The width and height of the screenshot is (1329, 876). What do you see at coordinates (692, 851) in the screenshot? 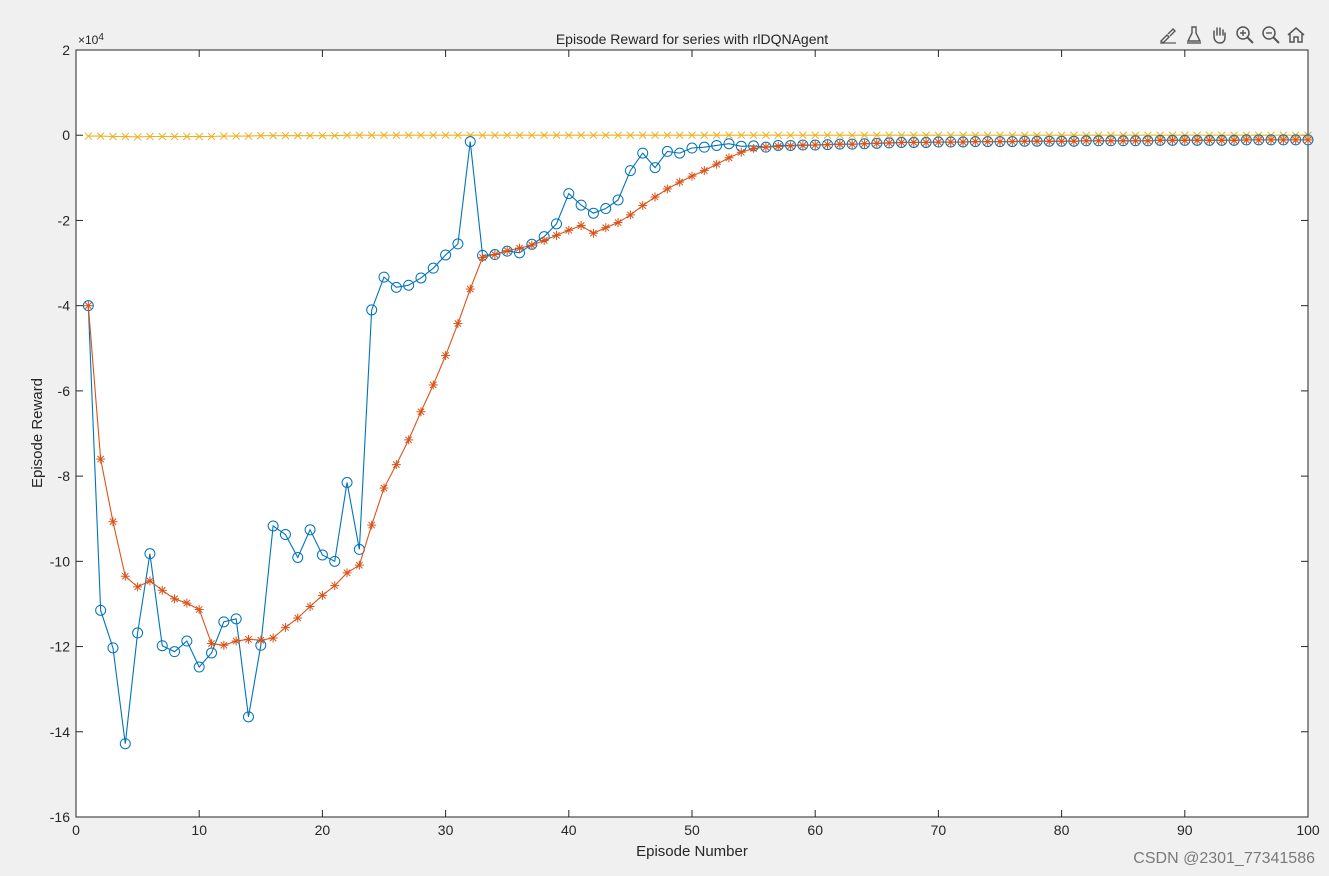
I see `x-axis-label: Episode Number` at bounding box center [692, 851].